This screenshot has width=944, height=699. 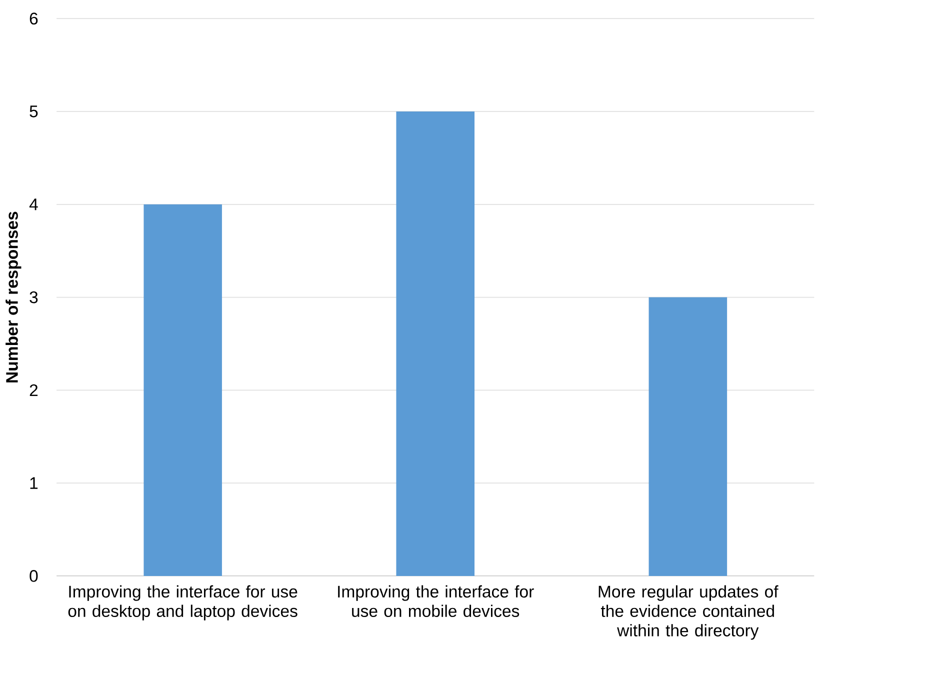 What do you see at coordinates (14, 297) in the screenshot?
I see `y-axis-title: Number of responses` at bounding box center [14, 297].